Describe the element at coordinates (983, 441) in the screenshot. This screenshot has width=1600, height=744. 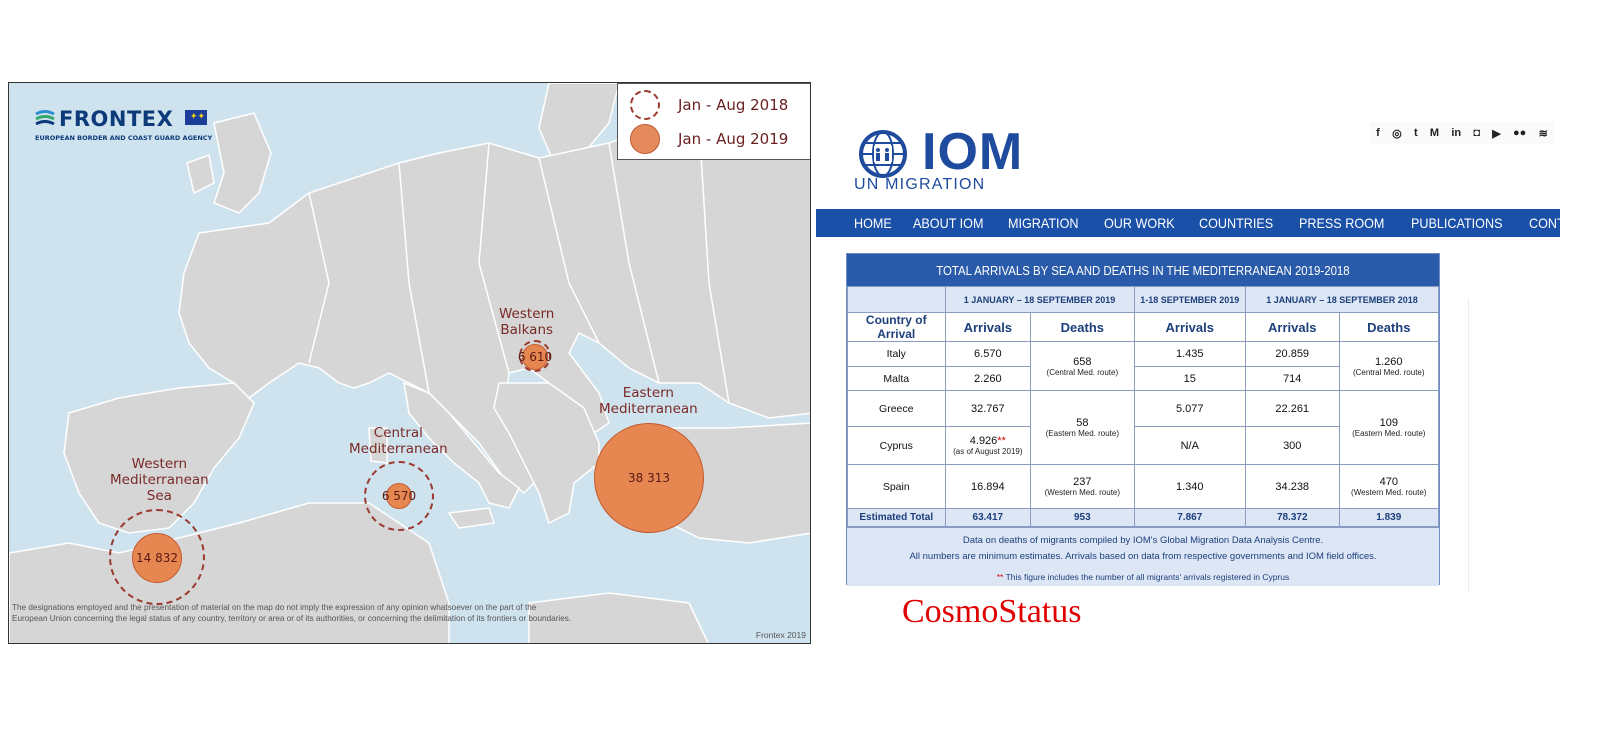
I see `arrivals-value: 4.926` at that location.